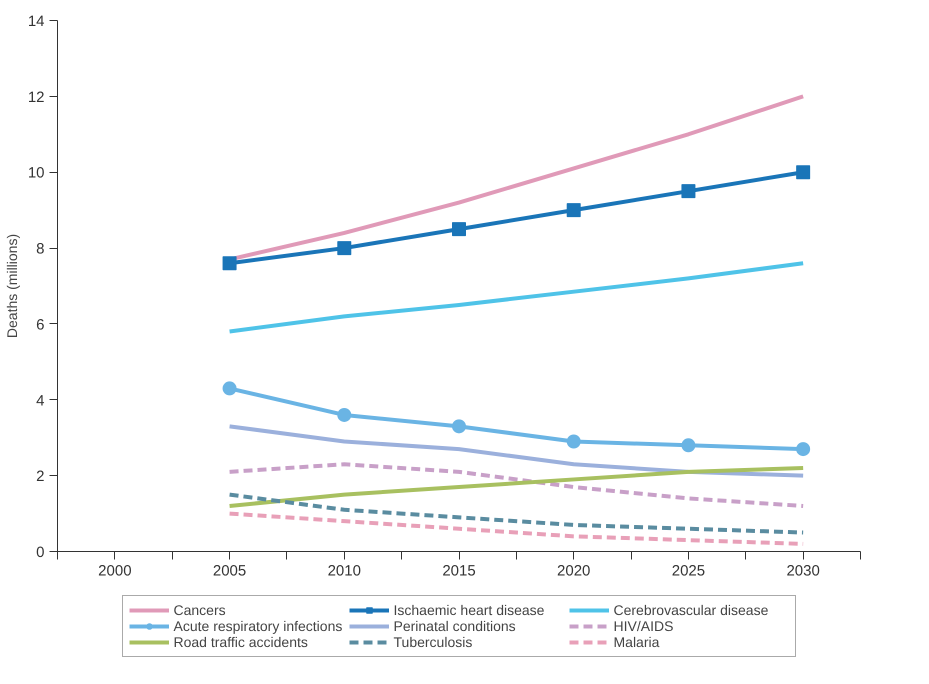 The image size is (929, 684). I want to click on legend-label: Malaria, so click(637, 642).